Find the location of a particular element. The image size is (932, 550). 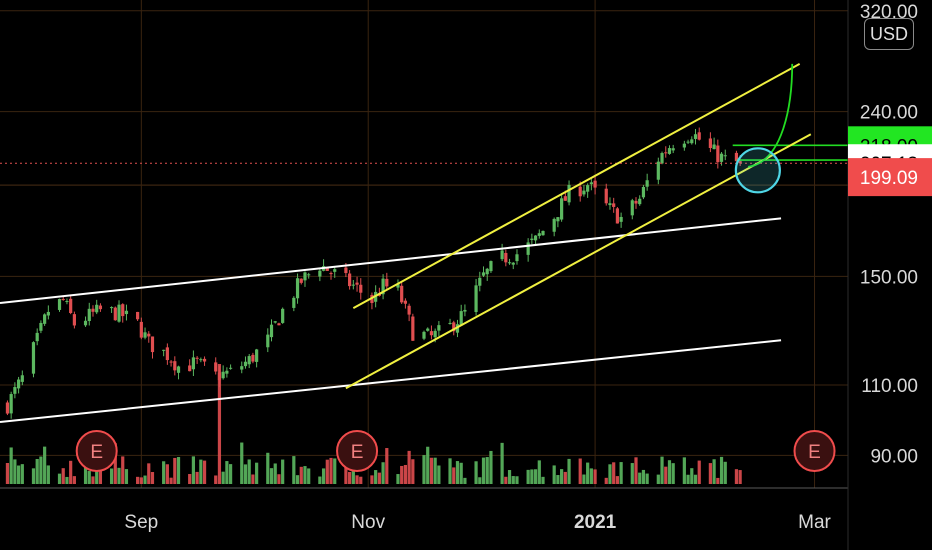

price-axis: 320.00 240.00 150.00 110.00 90.00 is located at coordinates (889, 235).